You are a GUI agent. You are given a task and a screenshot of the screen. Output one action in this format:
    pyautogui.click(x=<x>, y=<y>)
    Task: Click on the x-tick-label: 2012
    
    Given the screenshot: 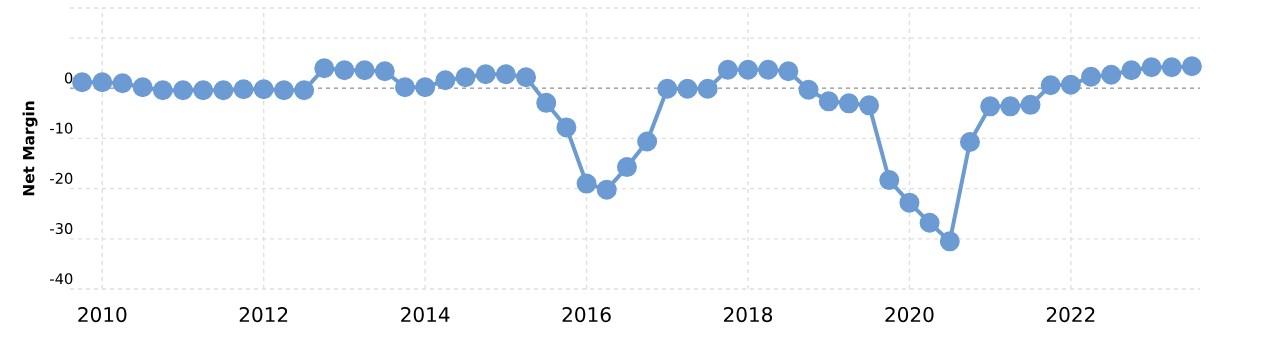 What is the action you would take?
    pyautogui.click(x=263, y=315)
    